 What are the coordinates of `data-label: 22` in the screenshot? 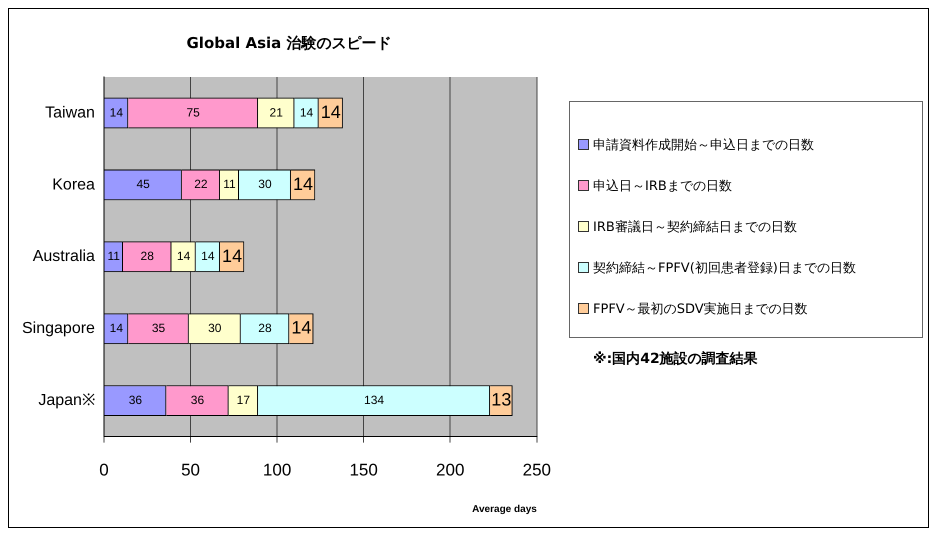 It's located at (201, 184).